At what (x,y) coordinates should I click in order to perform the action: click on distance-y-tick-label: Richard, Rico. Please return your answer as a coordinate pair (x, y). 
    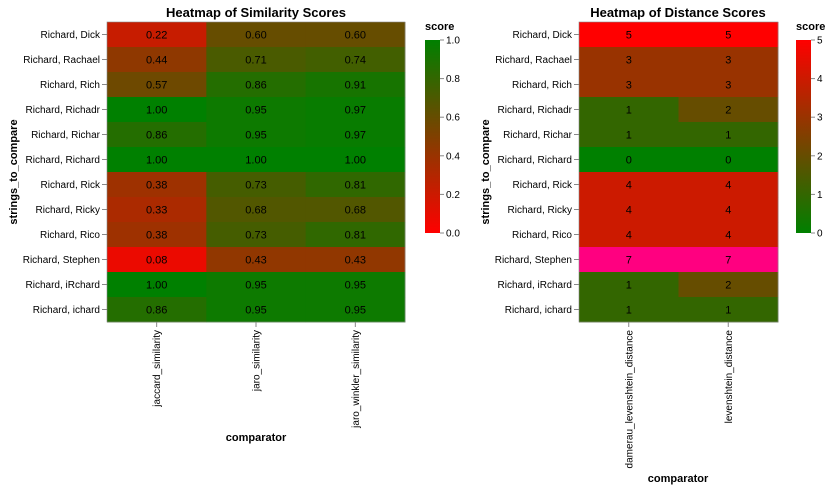
    Looking at the image, I should click on (542, 235).